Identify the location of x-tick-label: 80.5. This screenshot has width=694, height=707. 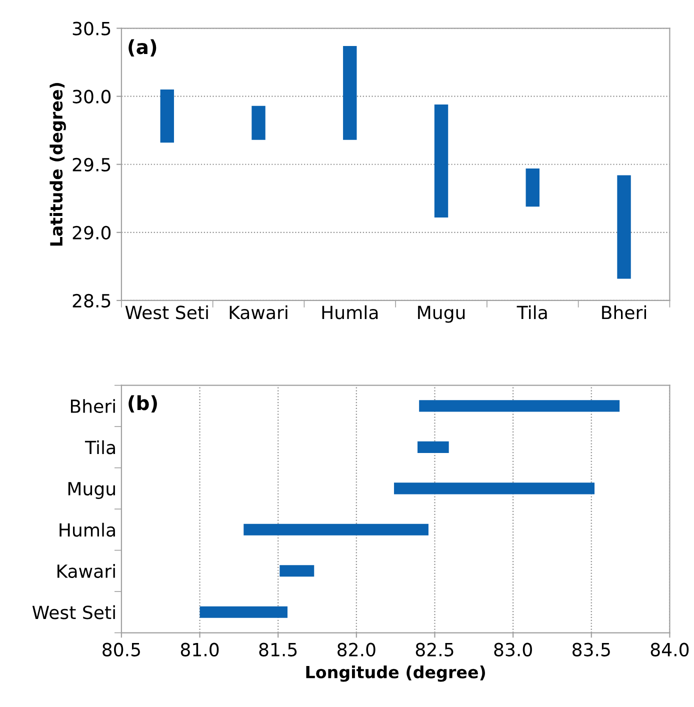
(121, 649).